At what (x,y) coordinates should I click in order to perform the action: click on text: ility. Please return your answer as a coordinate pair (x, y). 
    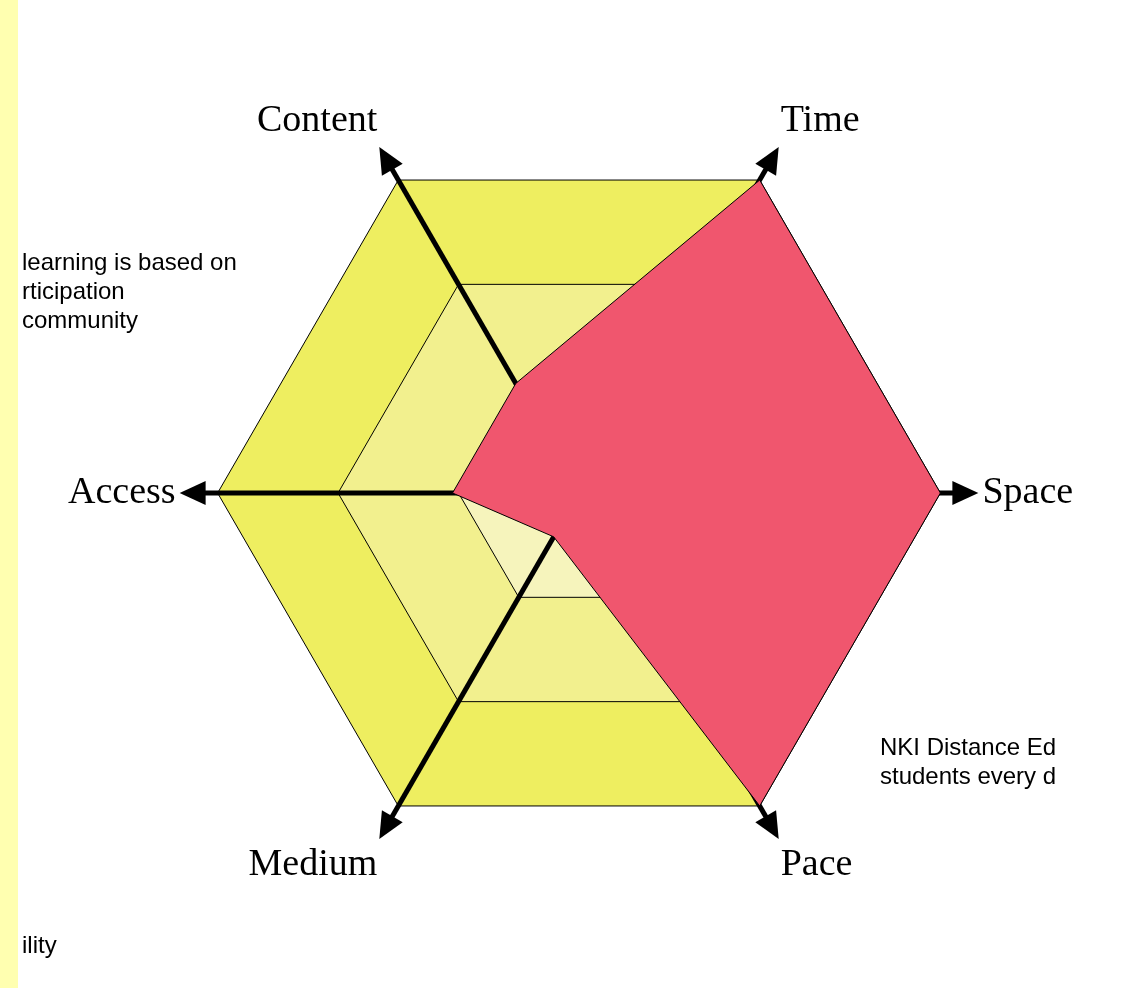
    Looking at the image, I should click on (39, 944).